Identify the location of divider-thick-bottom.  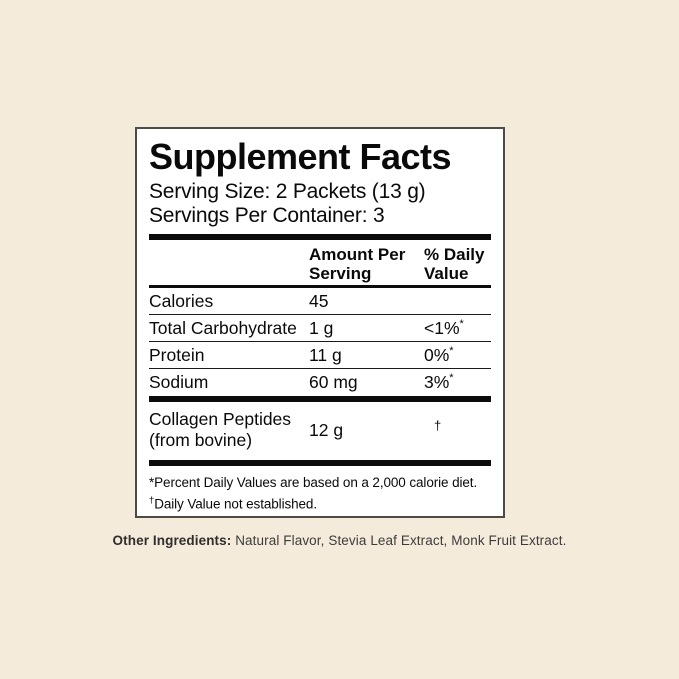
(320, 463).